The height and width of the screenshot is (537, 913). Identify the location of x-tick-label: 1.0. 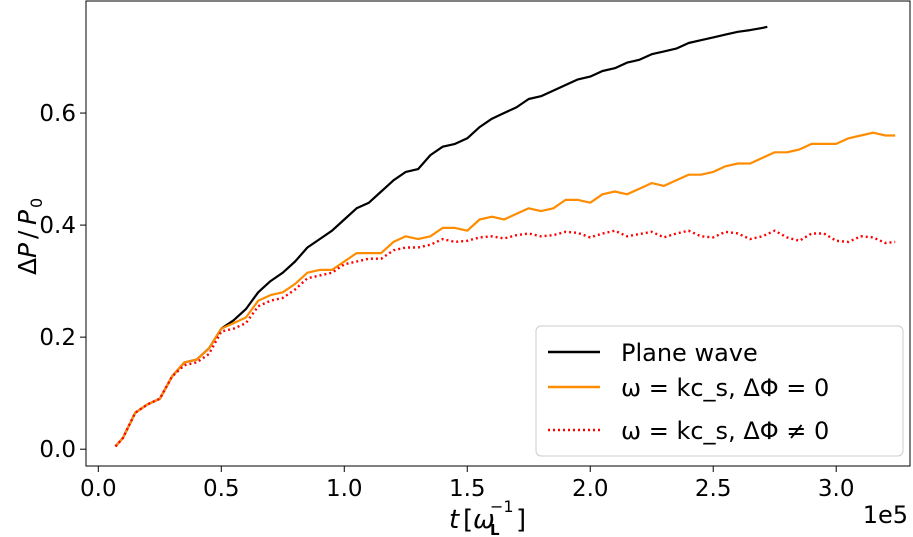
(344, 489).